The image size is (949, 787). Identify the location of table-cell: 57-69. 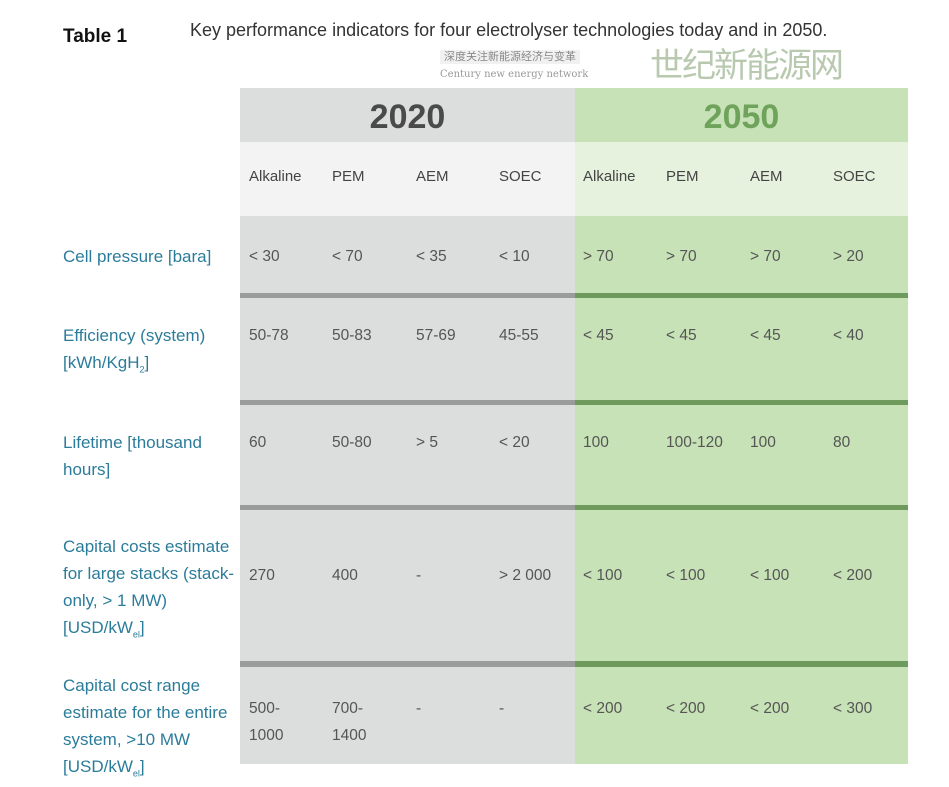
(436, 335).